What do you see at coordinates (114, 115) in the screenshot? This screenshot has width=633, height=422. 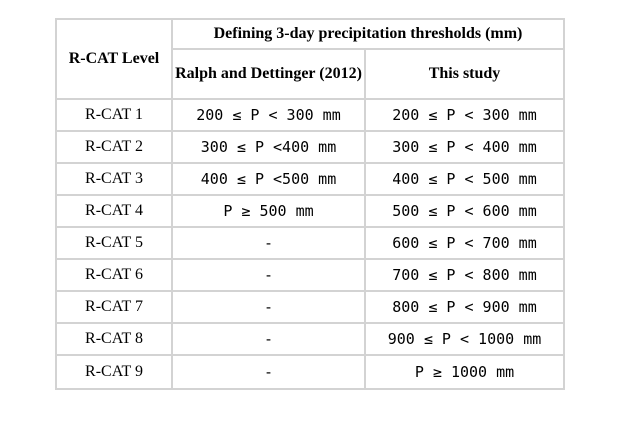 I see `rcat-level-cell: R-CAT 1` at bounding box center [114, 115].